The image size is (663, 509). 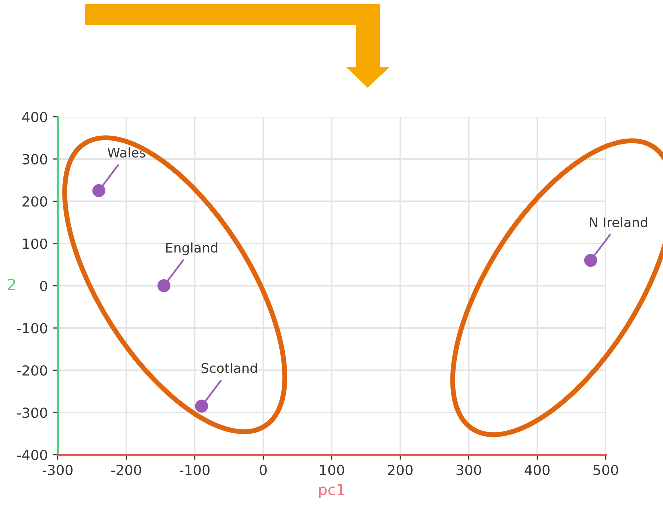 I want to click on y-tick-label: -200, so click(x=32, y=370).